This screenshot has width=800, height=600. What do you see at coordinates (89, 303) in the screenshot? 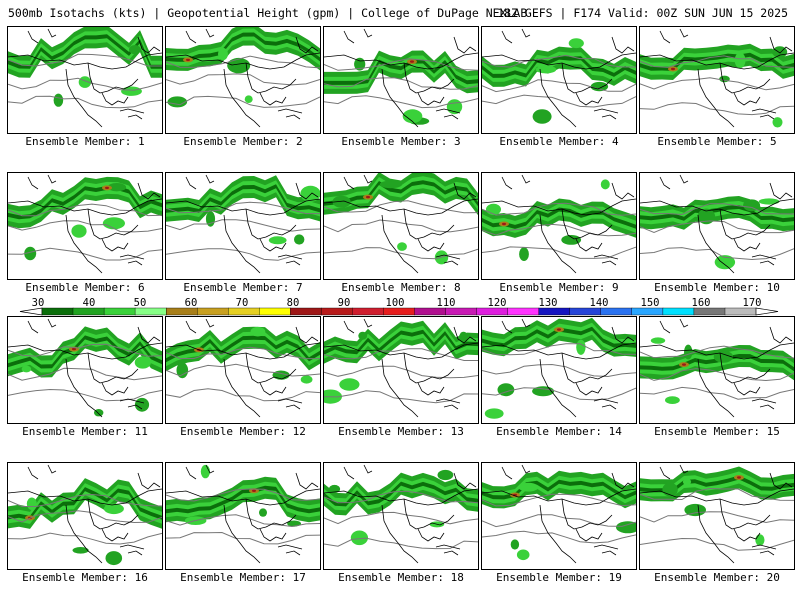
I see `colorbar-tick-label: 40` at bounding box center [89, 303].